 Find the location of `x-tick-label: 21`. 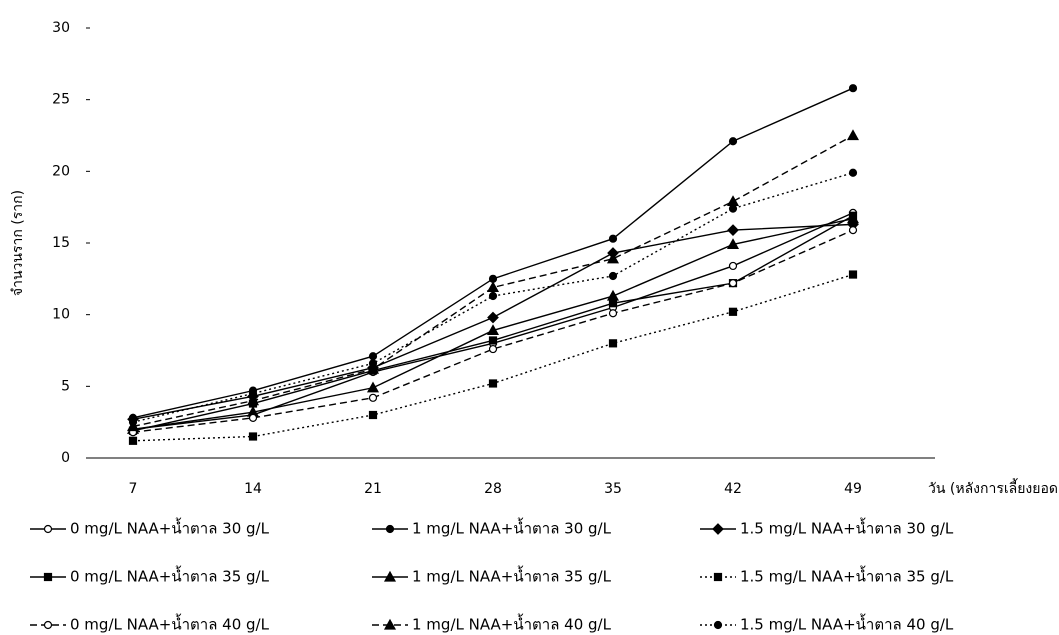

x-tick-label: 21 is located at coordinates (373, 489).